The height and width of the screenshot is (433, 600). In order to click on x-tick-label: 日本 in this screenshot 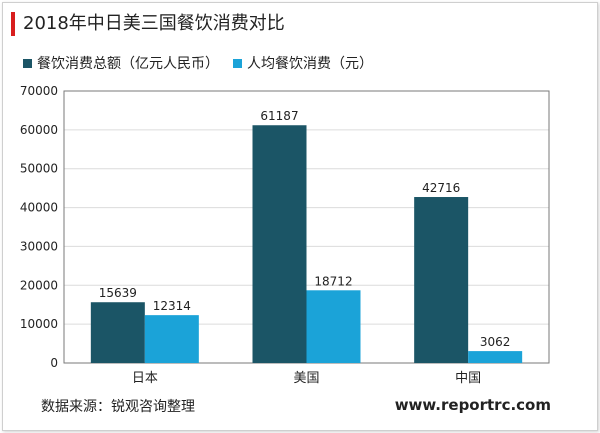, I will do `click(145, 378)`.